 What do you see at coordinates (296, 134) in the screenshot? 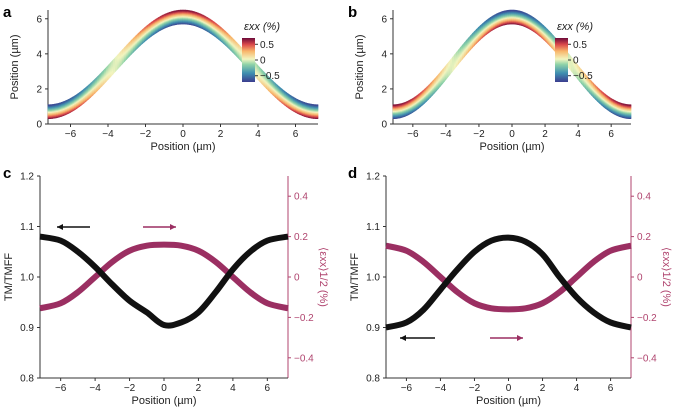
I see `a-x-tick-label: 6` at bounding box center [296, 134].